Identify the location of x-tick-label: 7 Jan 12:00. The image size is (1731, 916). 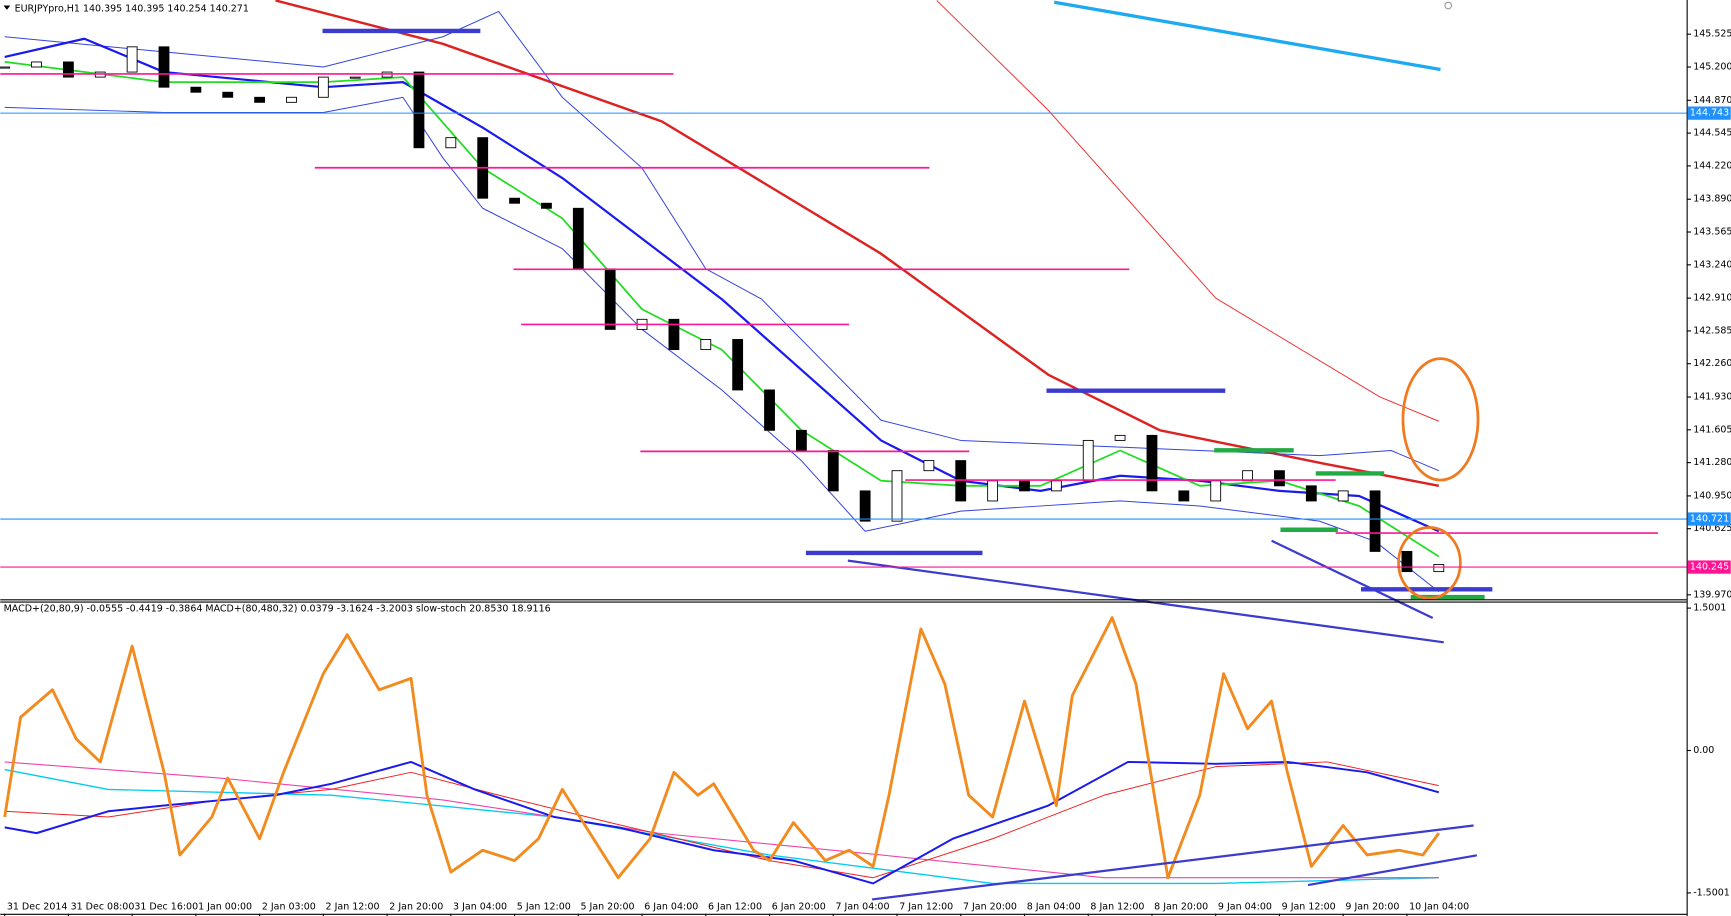
(926, 907).